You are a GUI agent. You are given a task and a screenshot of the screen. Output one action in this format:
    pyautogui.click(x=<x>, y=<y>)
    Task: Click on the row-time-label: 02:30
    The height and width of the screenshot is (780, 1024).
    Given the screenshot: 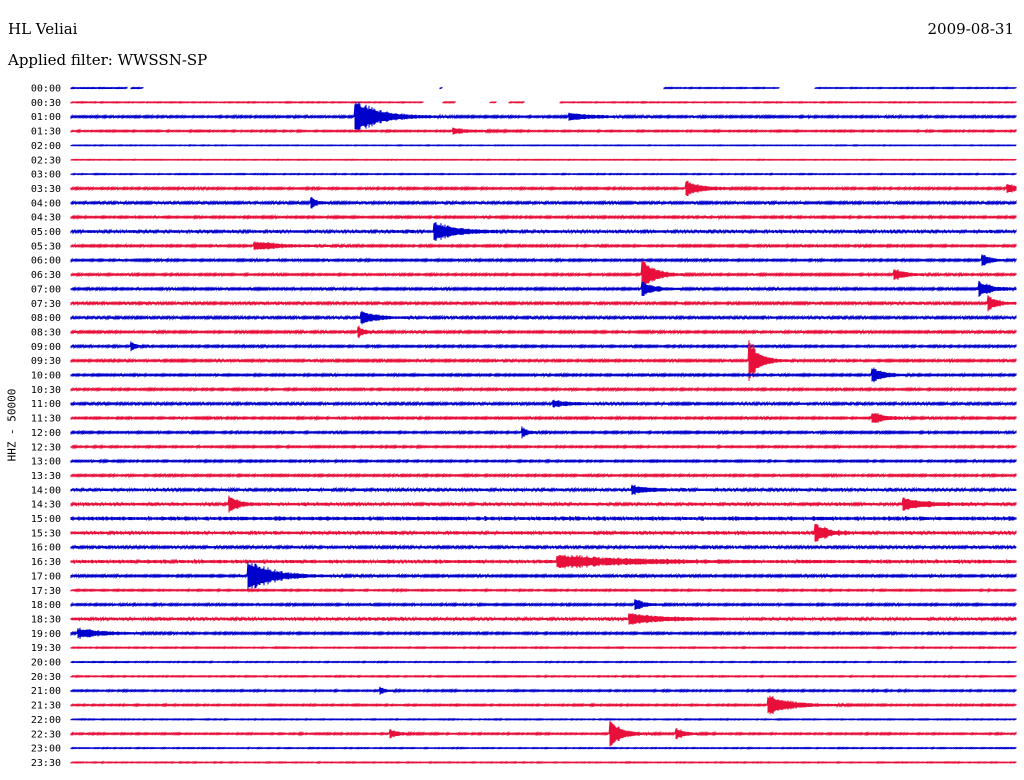 What is the action you would take?
    pyautogui.click(x=46, y=160)
    